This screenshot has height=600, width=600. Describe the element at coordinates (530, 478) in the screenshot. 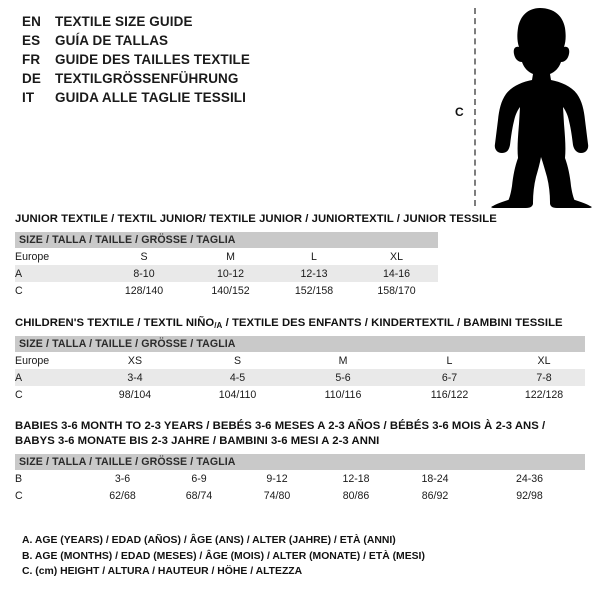

I see `babies-b-value-6: 24-36` at that location.